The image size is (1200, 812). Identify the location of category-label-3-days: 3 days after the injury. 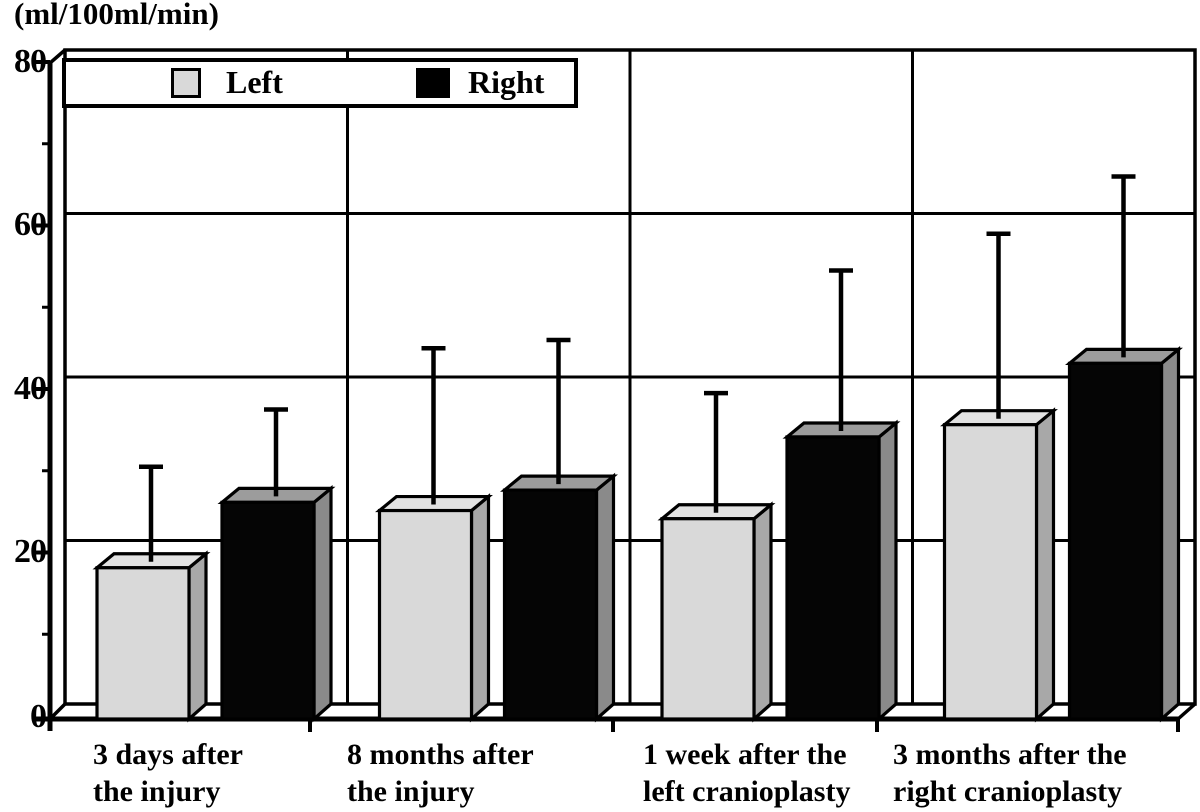
(168, 773).